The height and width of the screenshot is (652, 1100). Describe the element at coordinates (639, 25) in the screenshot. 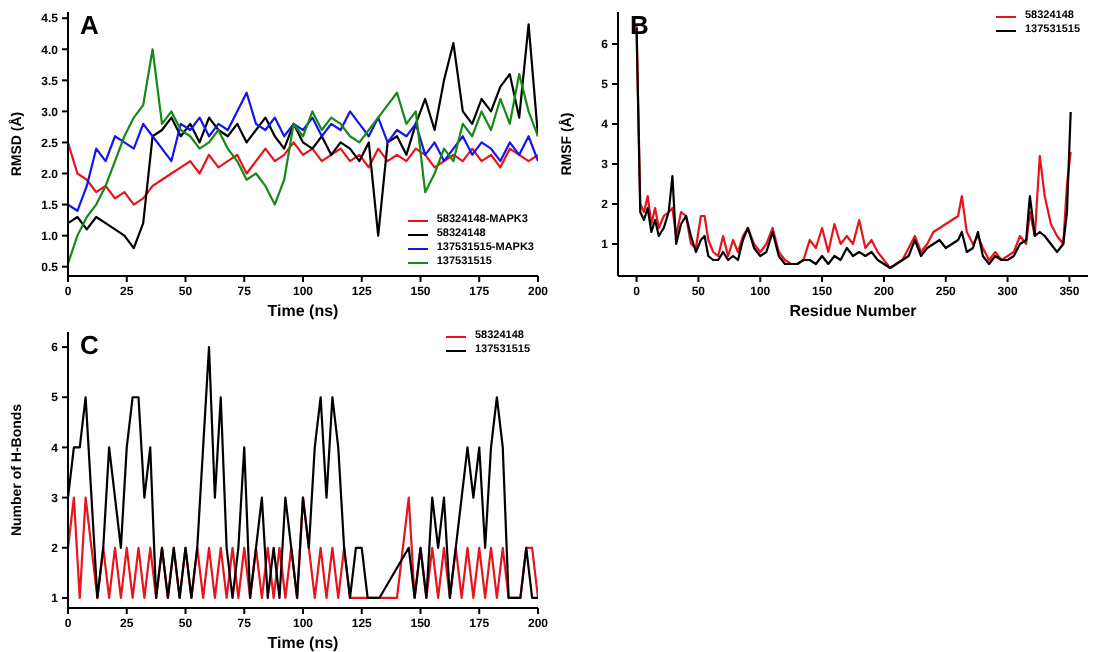

I see `chart-title: B` at that location.